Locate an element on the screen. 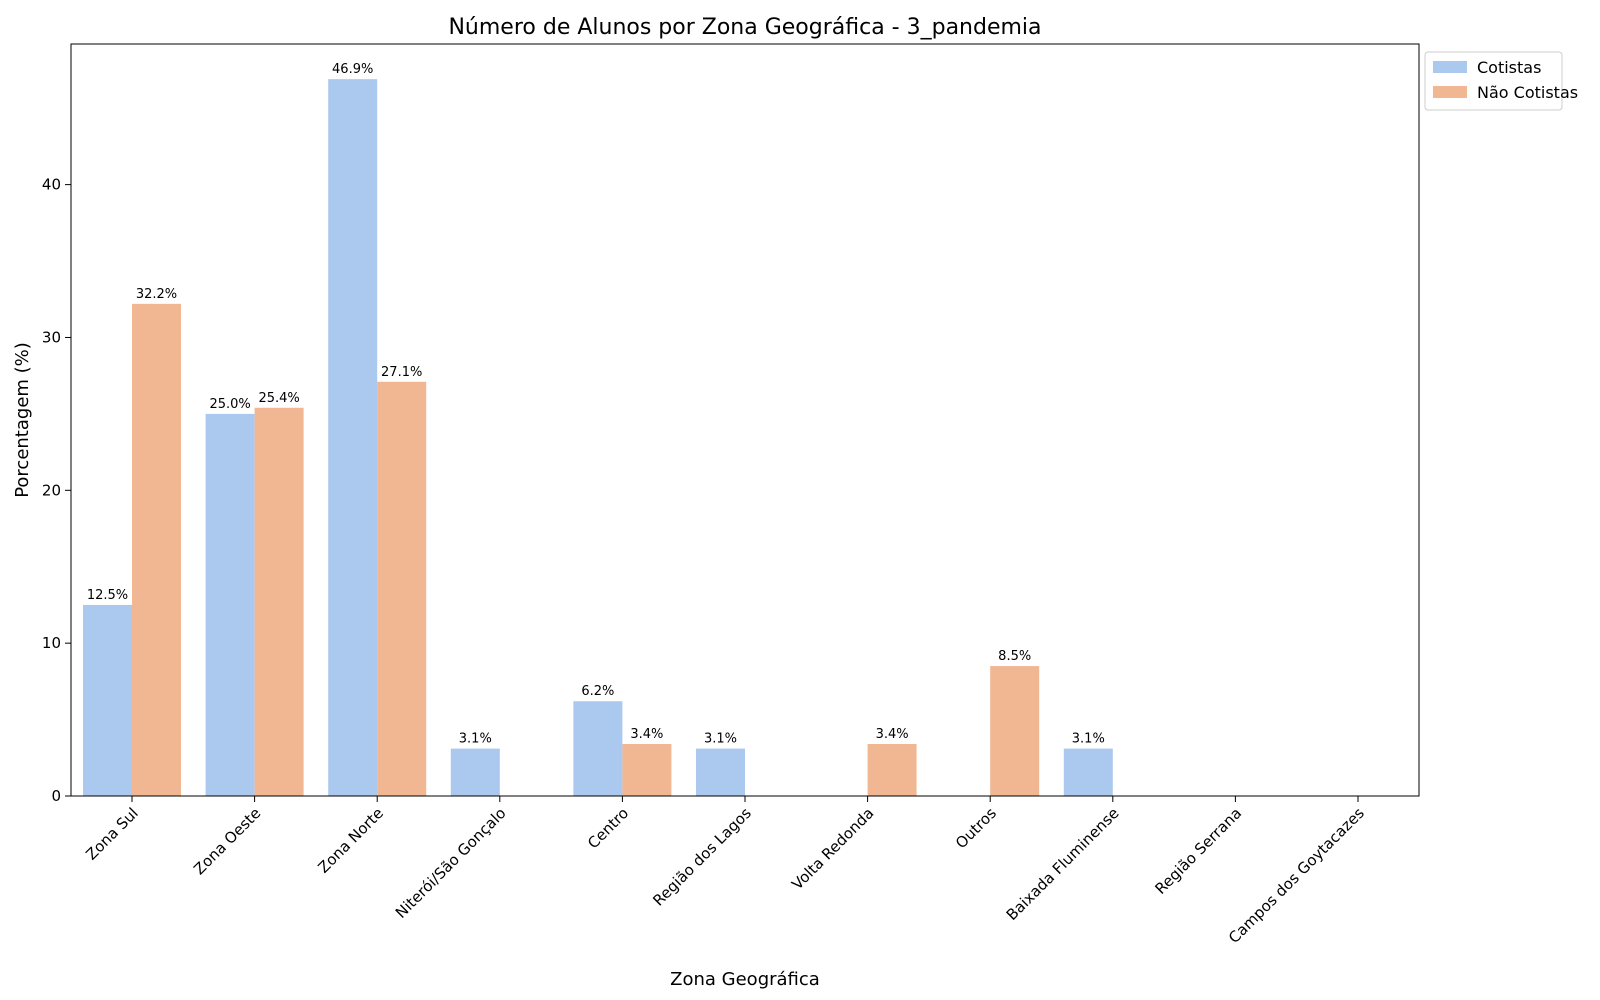  legend: Cotistas Não Cotistas is located at coordinates (1501, 81).